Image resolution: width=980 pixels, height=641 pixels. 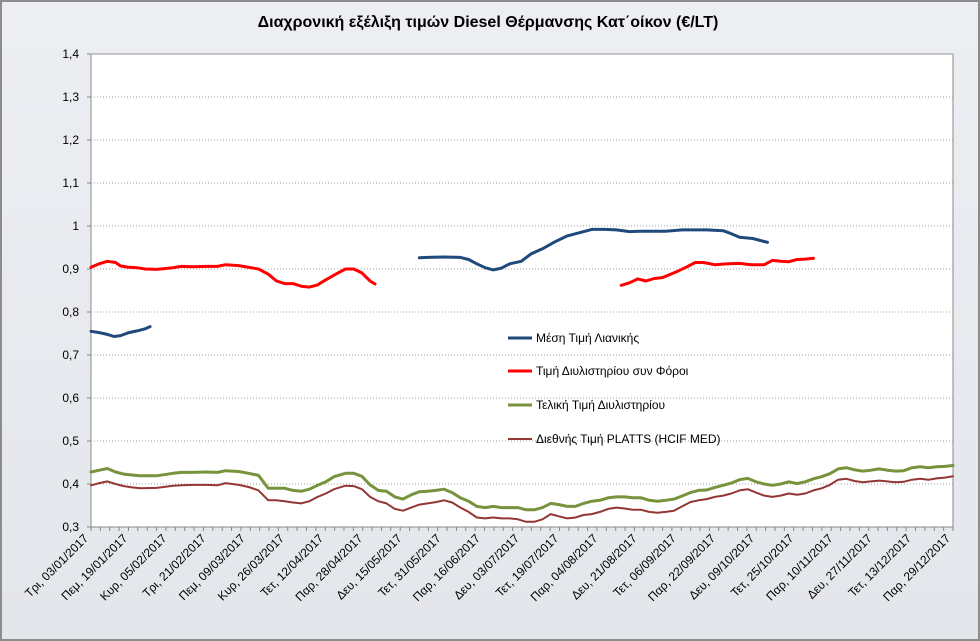 What do you see at coordinates (70, 398) in the screenshot?
I see `y-tick-label: 0,6` at bounding box center [70, 398].